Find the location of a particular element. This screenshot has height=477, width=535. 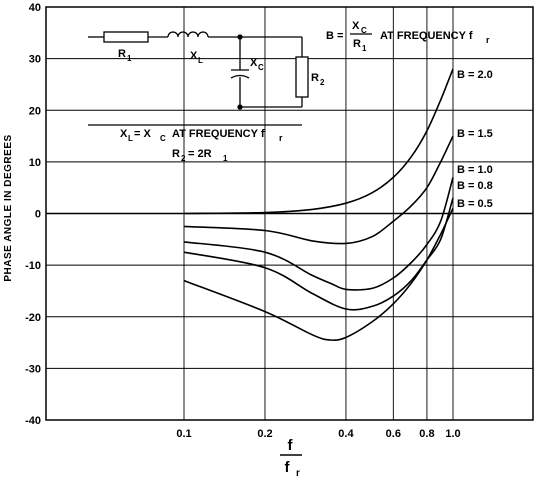

circuit-xl-sub: L is located at coordinates (200, 60).